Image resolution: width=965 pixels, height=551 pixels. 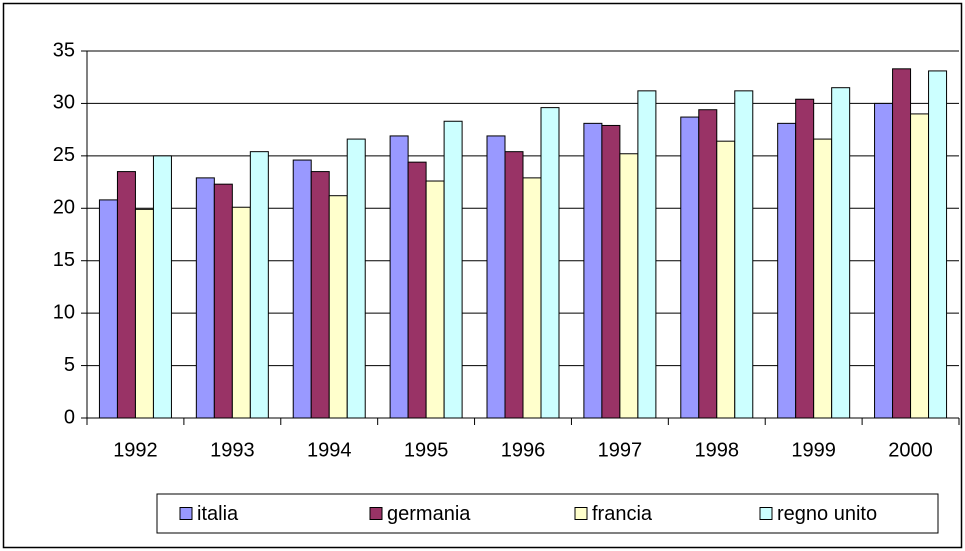 I want to click on x-tick-label: 2000, so click(x=910, y=450).